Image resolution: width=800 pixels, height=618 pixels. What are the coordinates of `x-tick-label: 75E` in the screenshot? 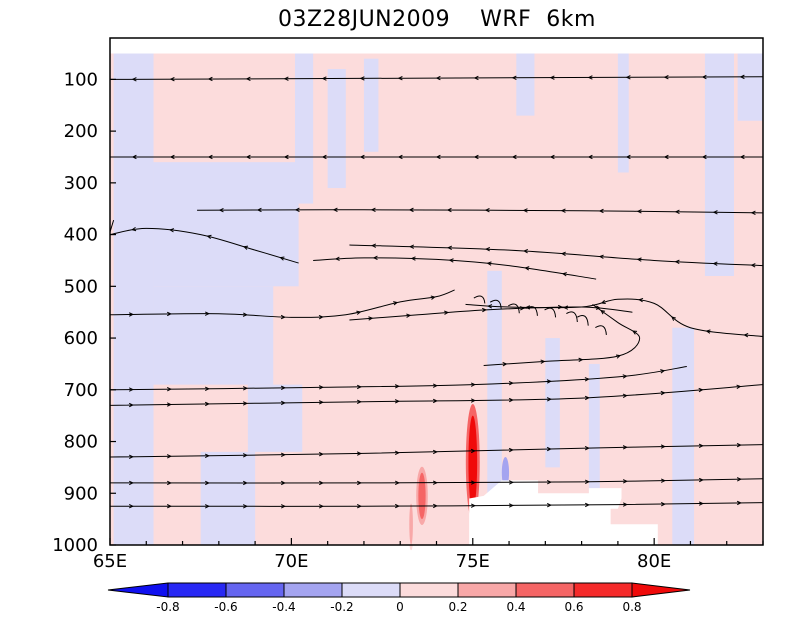 It's located at (473, 561).